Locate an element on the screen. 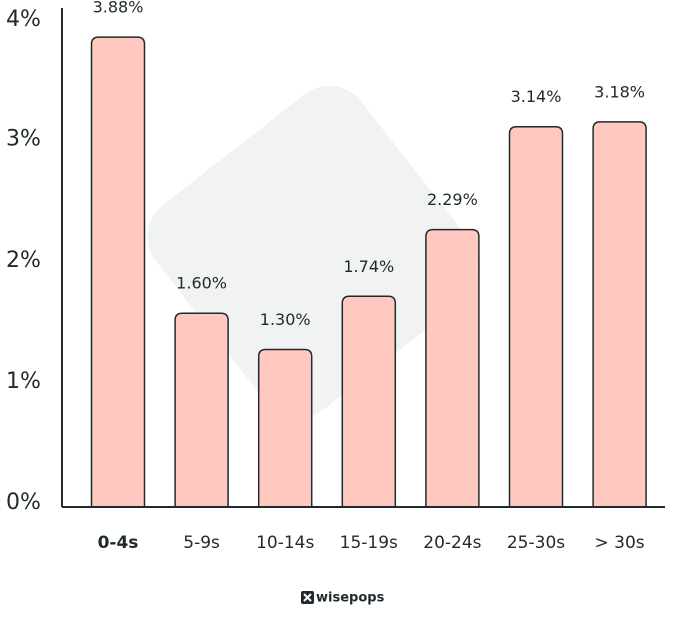 Image resolution: width=679 pixels, height=621 pixels. value-label: 3.18% is located at coordinates (619, 91).